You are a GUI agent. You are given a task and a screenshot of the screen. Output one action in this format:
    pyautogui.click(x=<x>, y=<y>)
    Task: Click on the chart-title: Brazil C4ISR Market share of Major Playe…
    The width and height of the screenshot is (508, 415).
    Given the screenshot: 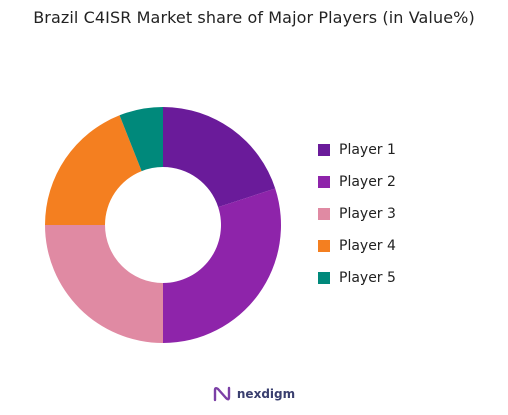 What is the action you would take?
    pyautogui.click(x=254, y=17)
    